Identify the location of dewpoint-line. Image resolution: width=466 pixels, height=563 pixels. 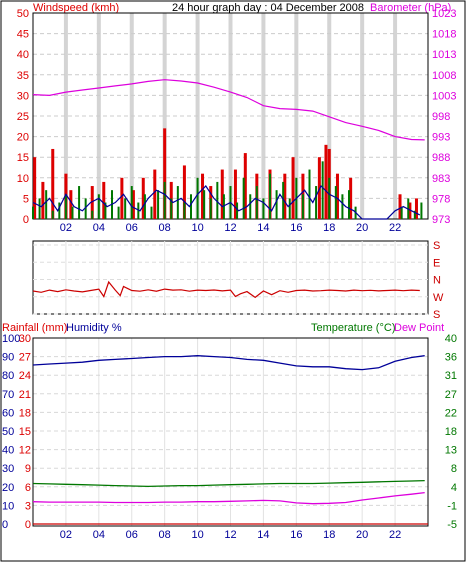
(228, 498).